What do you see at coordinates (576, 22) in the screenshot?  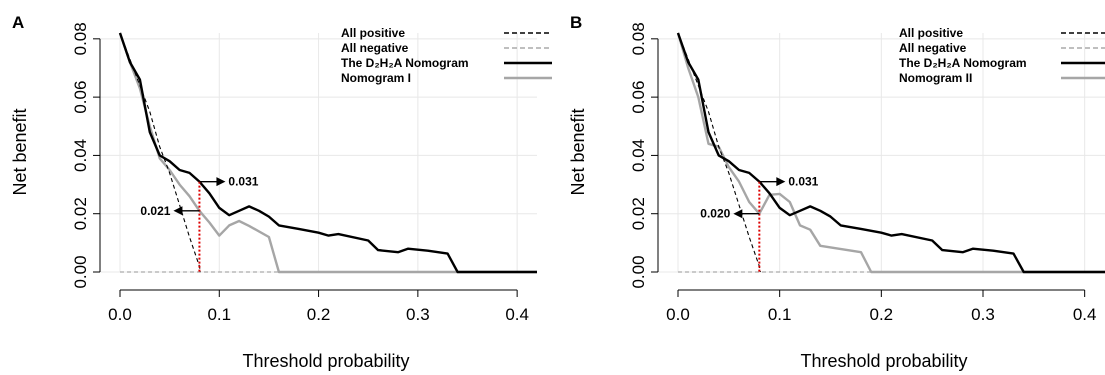 I see `panel-label: B` at bounding box center [576, 22].